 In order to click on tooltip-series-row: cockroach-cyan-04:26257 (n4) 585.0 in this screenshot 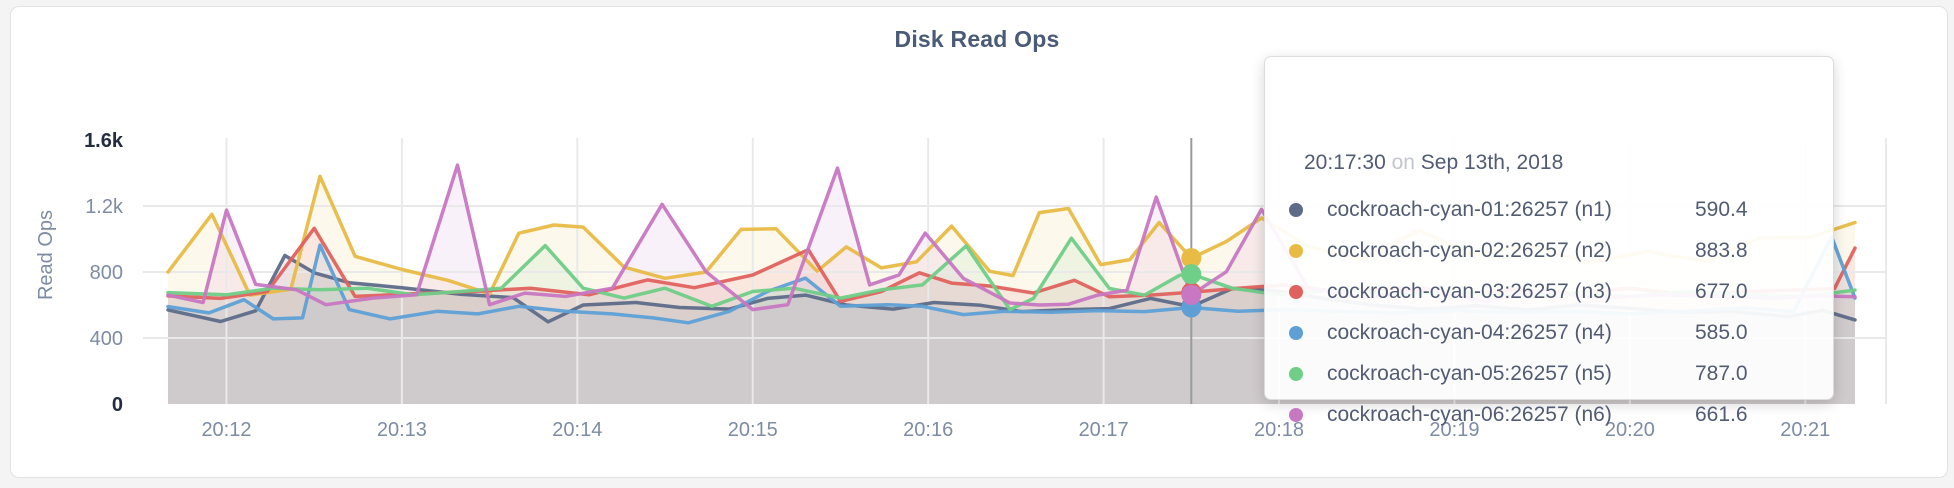, I will do `click(1551, 332)`.